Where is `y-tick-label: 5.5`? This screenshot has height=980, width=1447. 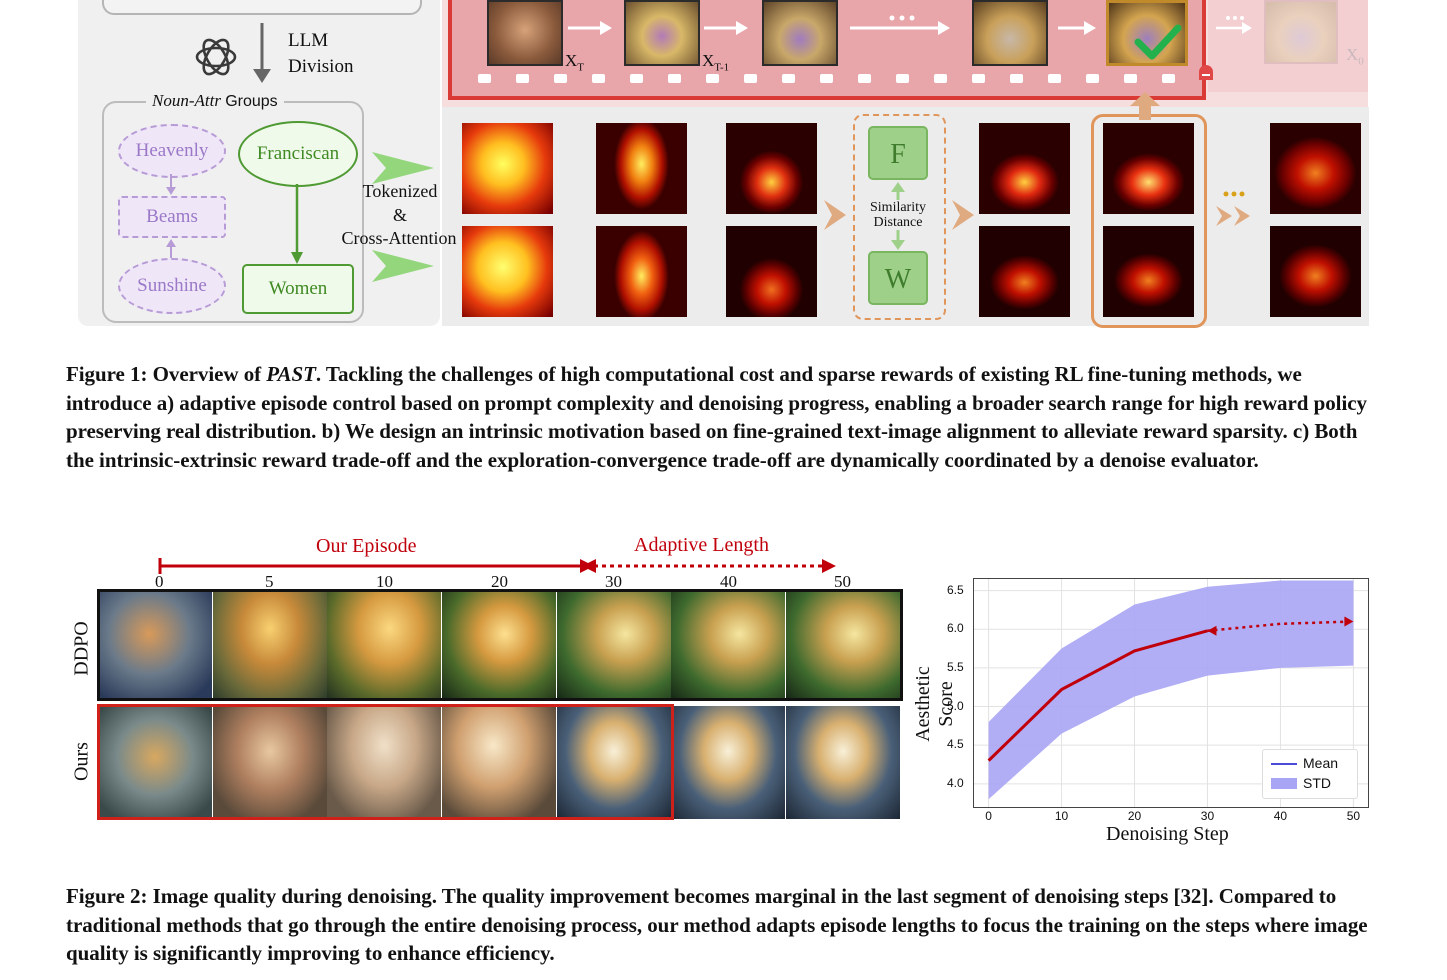 y-tick-label: 5.5 is located at coordinates (955, 666).